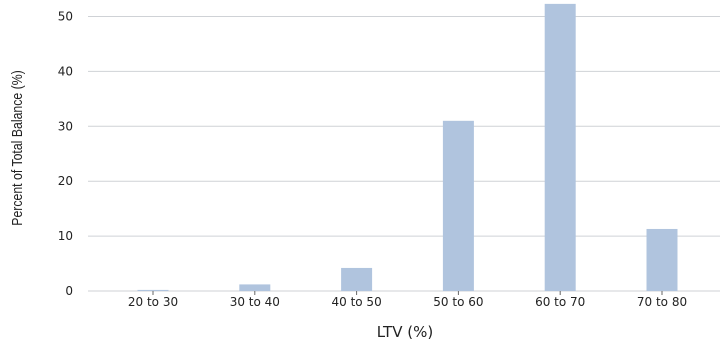 The width and height of the screenshot is (720, 343). I want to click on x-tick-label-30-to-40: 30 to 40, so click(255, 302).